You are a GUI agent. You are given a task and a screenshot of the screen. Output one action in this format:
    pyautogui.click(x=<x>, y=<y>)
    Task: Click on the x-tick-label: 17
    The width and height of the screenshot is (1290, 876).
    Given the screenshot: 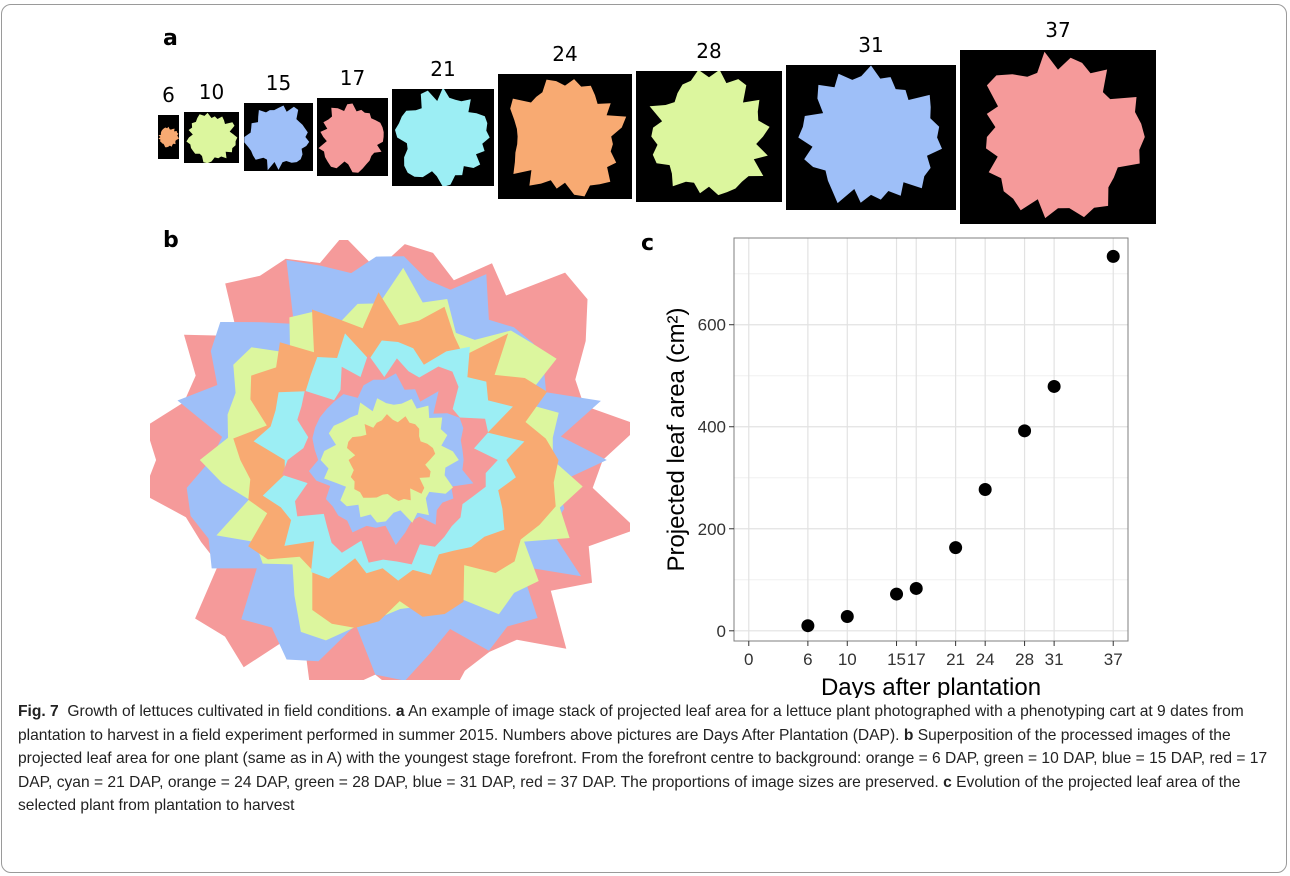 What is the action you would take?
    pyautogui.click(x=916, y=659)
    